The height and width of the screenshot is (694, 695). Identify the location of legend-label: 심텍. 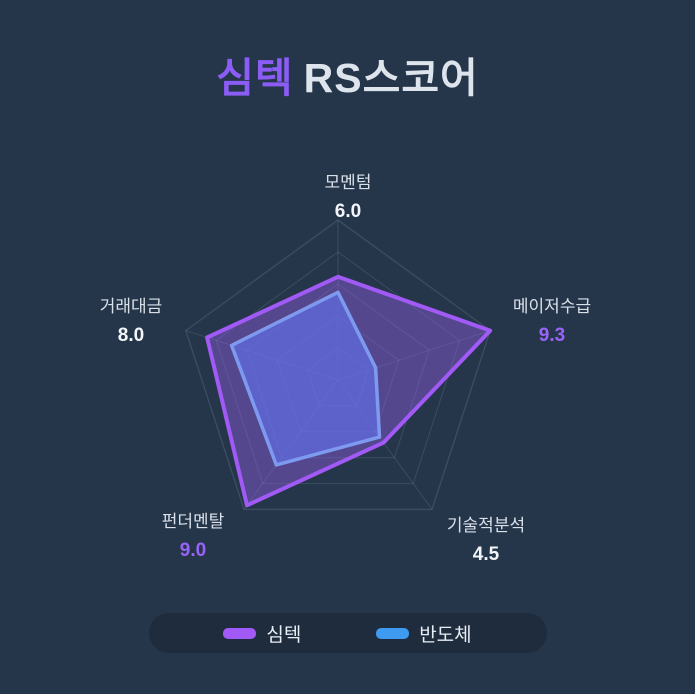
(284, 635).